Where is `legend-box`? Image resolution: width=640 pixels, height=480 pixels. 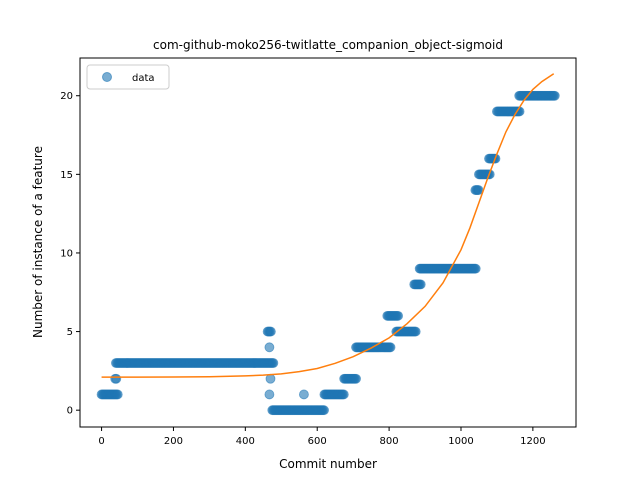 legend-box is located at coordinates (128, 77).